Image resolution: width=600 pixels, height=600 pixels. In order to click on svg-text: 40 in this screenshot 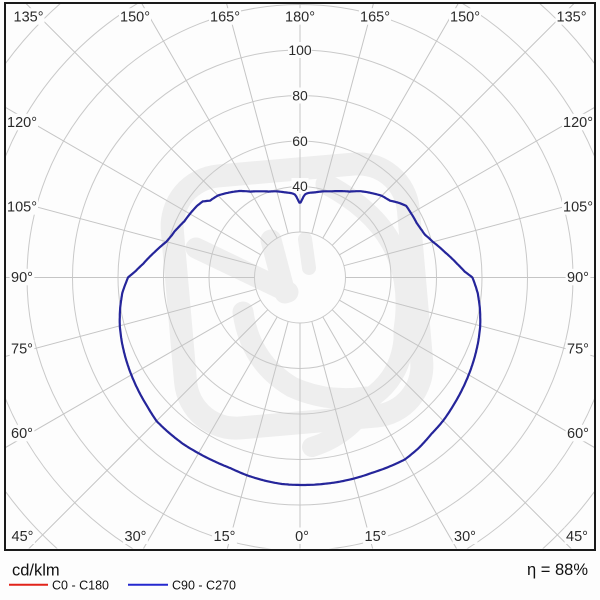, I will do `click(300, 186)`.